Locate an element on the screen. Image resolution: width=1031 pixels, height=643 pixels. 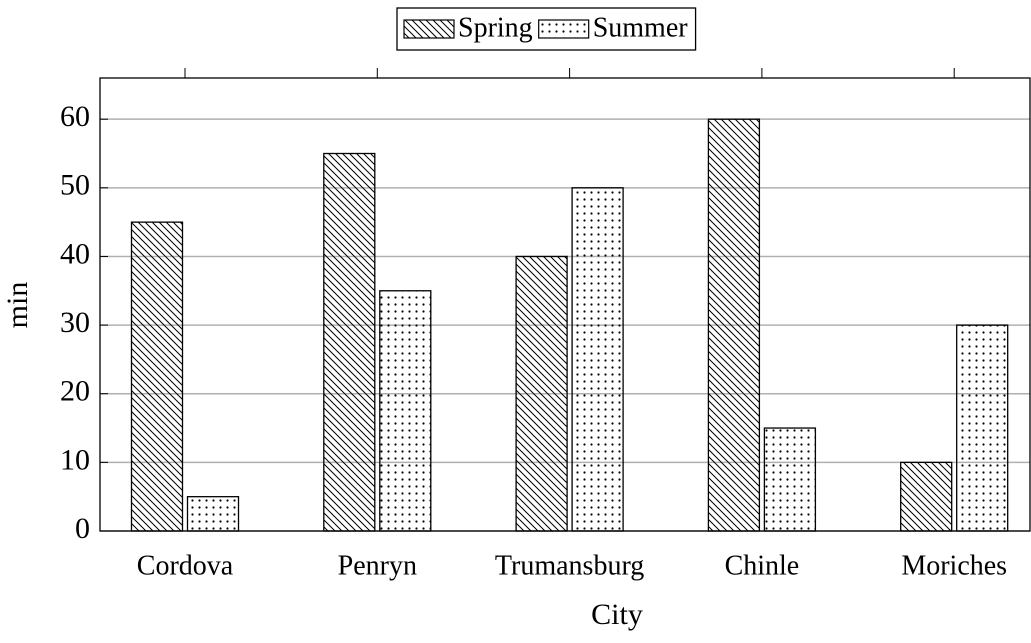
y-axis-label: min is located at coordinates (17, 305).